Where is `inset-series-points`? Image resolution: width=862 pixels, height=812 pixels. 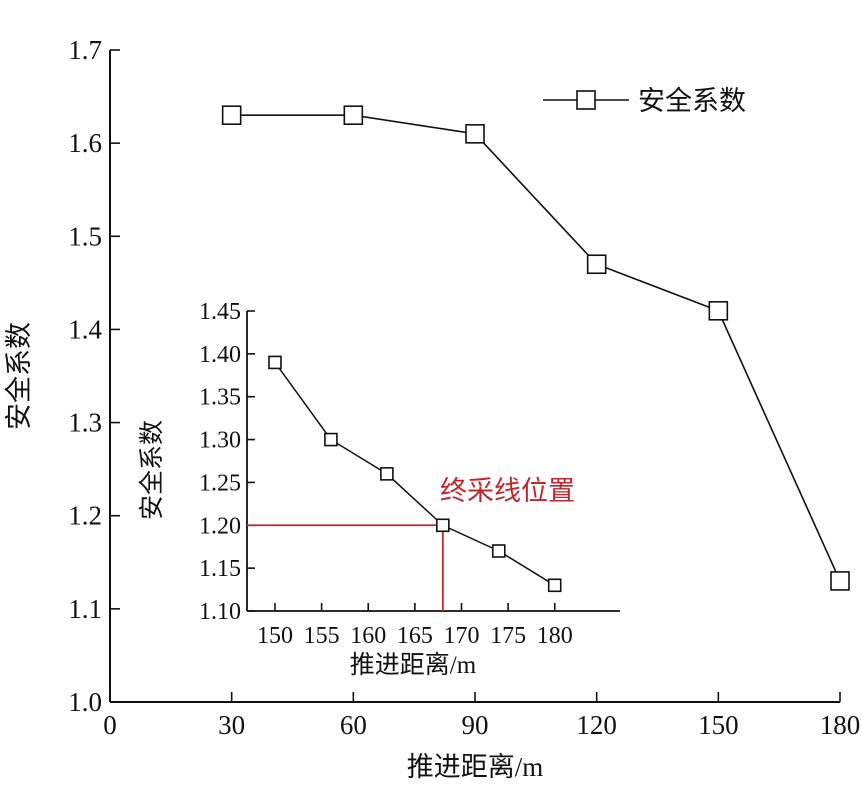 inset-series-points is located at coordinates (415, 474).